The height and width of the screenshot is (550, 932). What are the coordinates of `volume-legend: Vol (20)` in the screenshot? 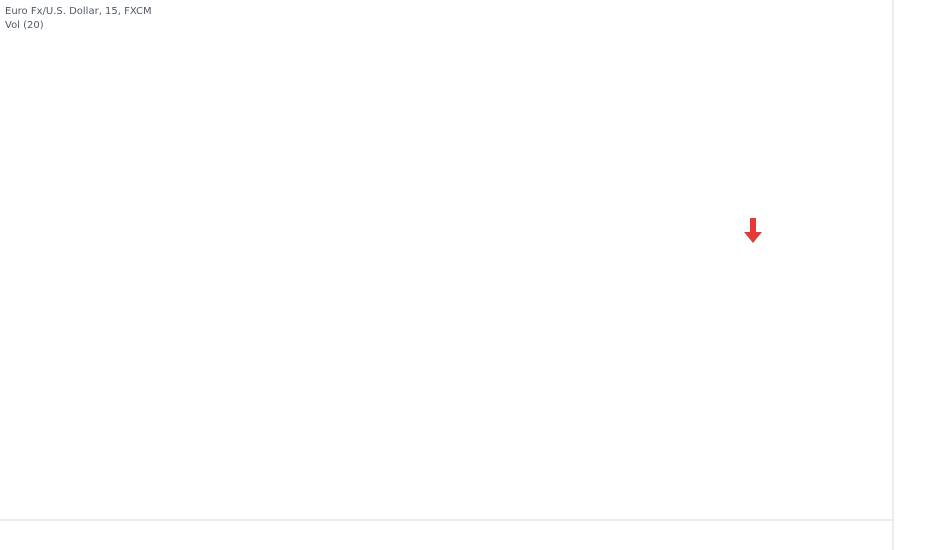 It's located at (24, 25).